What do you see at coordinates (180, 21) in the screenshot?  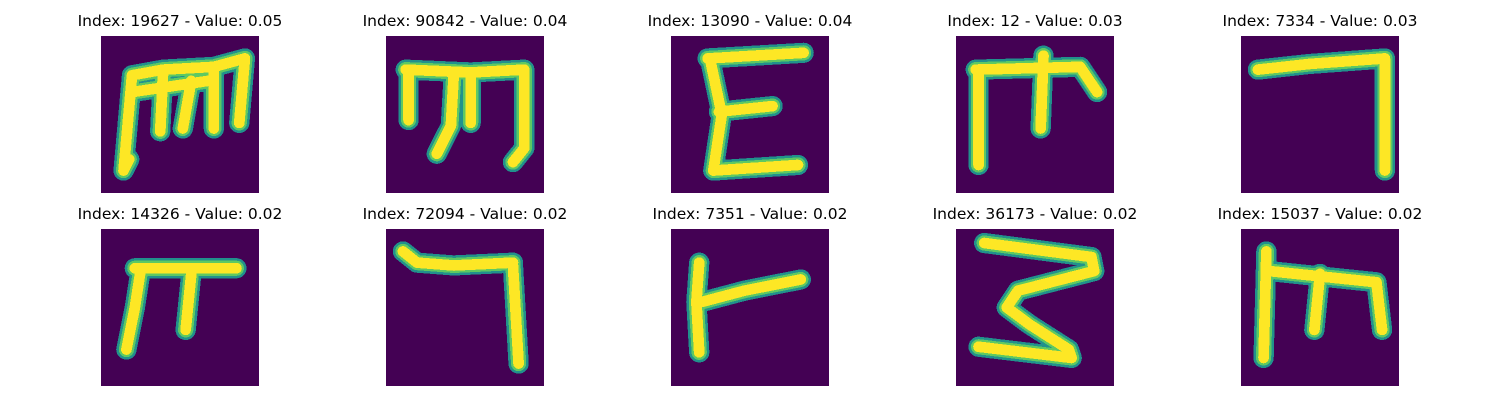 I see `panel-title: Index: 19627 - Value: 0.05` at bounding box center [180, 21].